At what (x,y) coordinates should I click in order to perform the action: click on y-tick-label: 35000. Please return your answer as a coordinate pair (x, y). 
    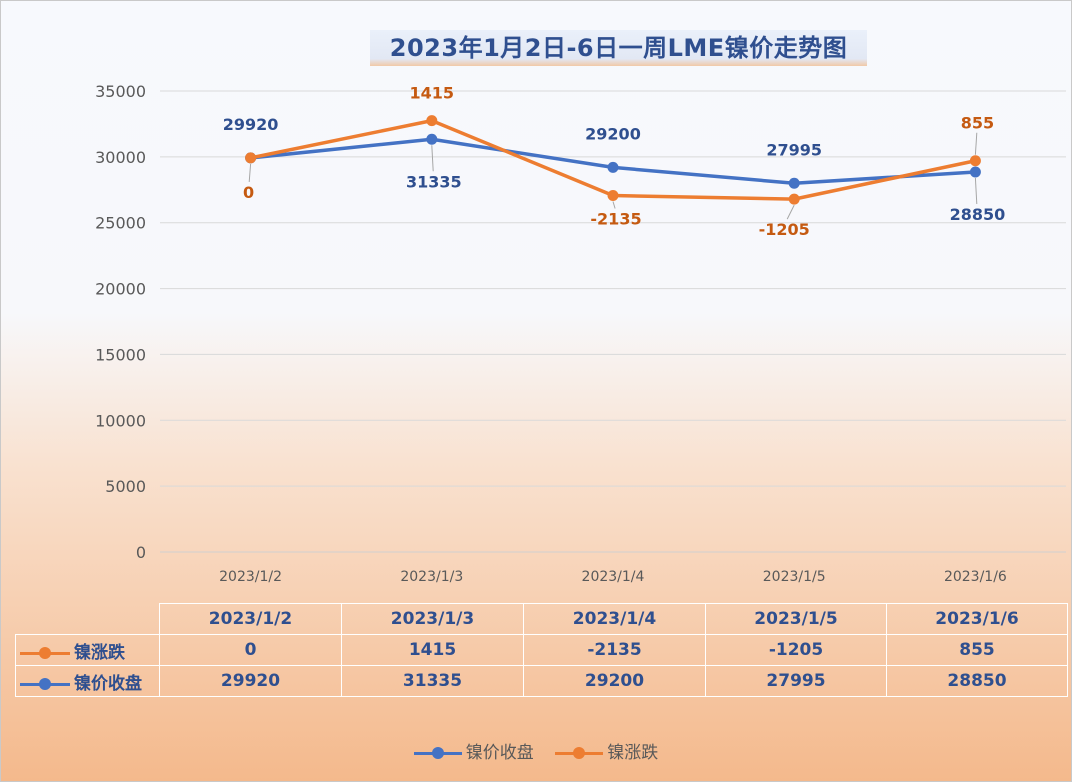
    Looking at the image, I should click on (120, 91).